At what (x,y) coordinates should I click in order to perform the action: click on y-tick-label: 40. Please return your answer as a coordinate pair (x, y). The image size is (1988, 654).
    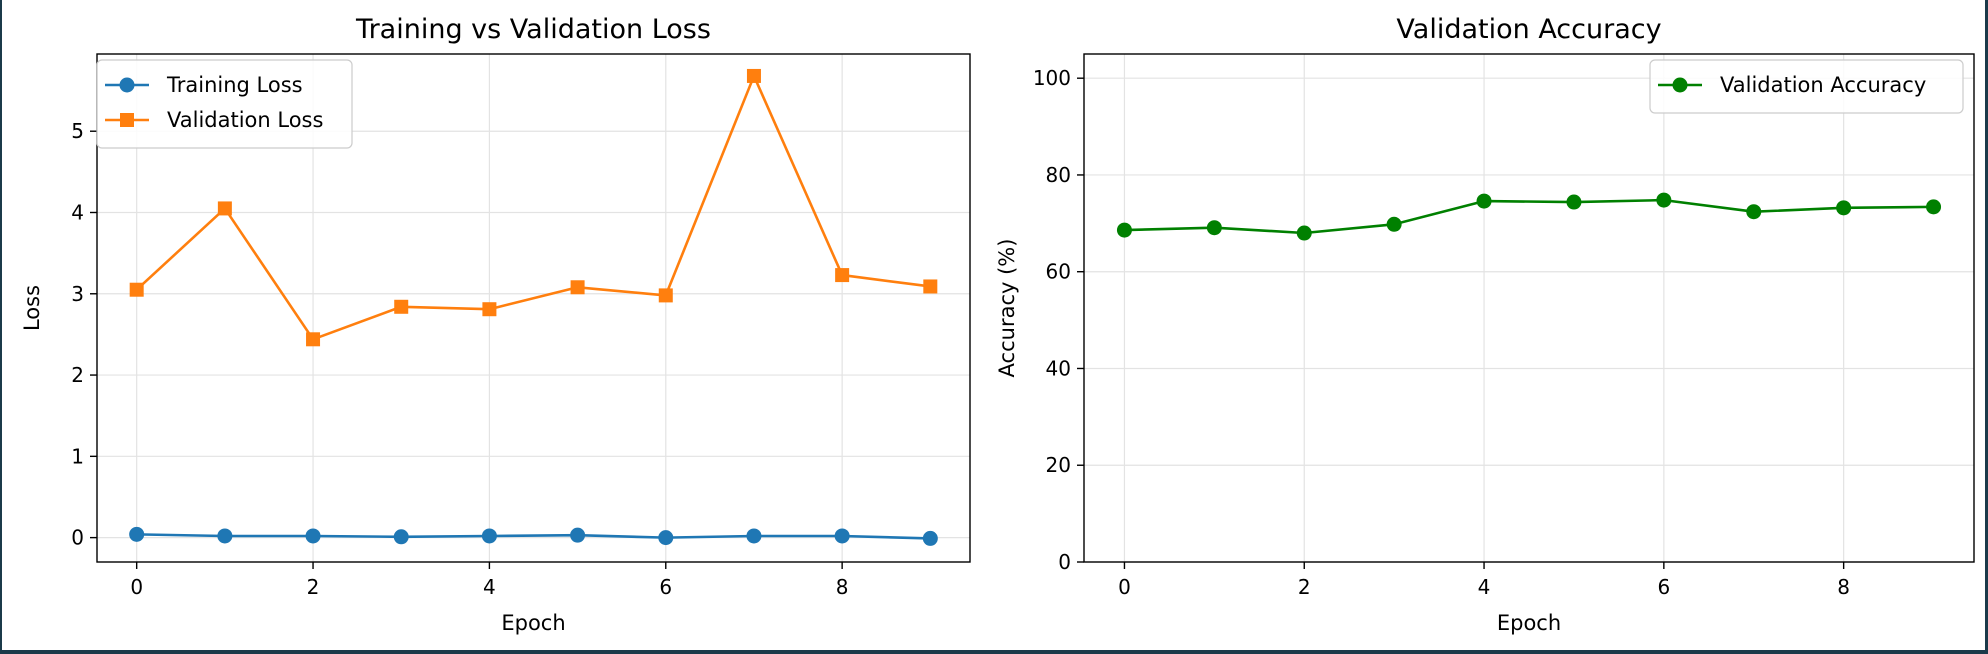
    Looking at the image, I should click on (1058, 368).